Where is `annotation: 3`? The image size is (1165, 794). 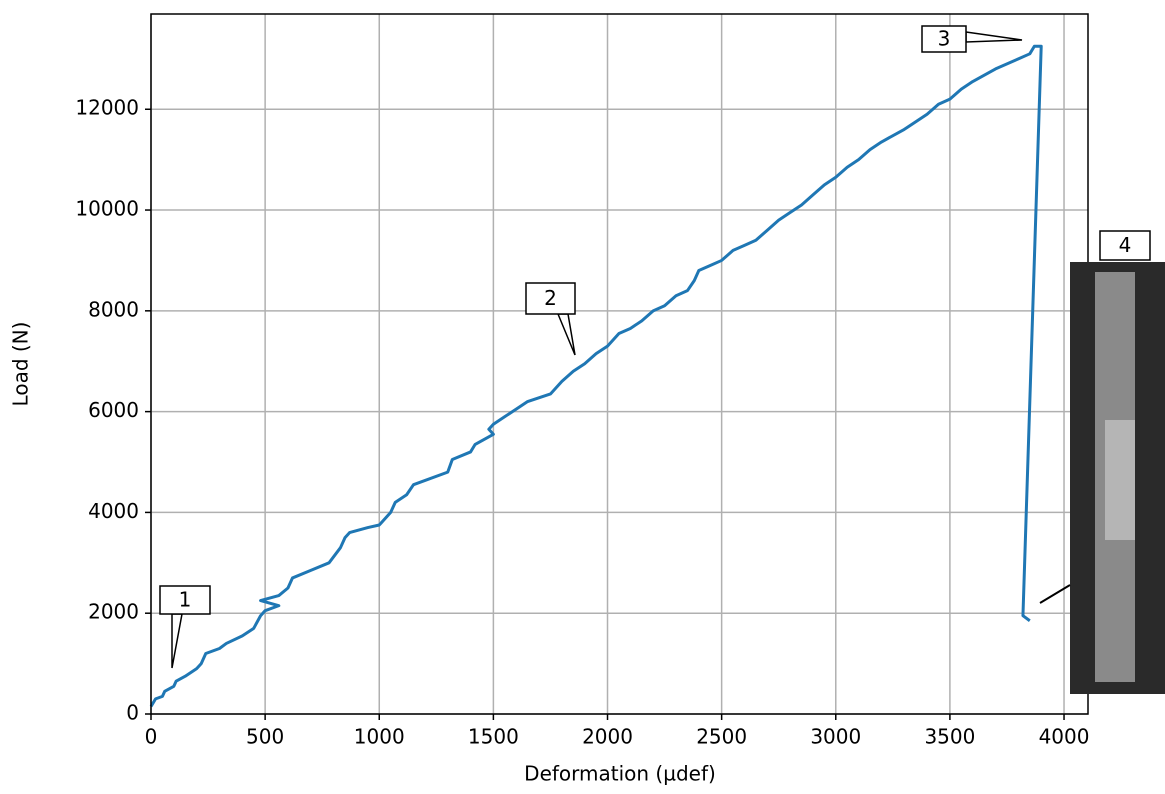 annotation: 3 is located at coordinates (944, 39).